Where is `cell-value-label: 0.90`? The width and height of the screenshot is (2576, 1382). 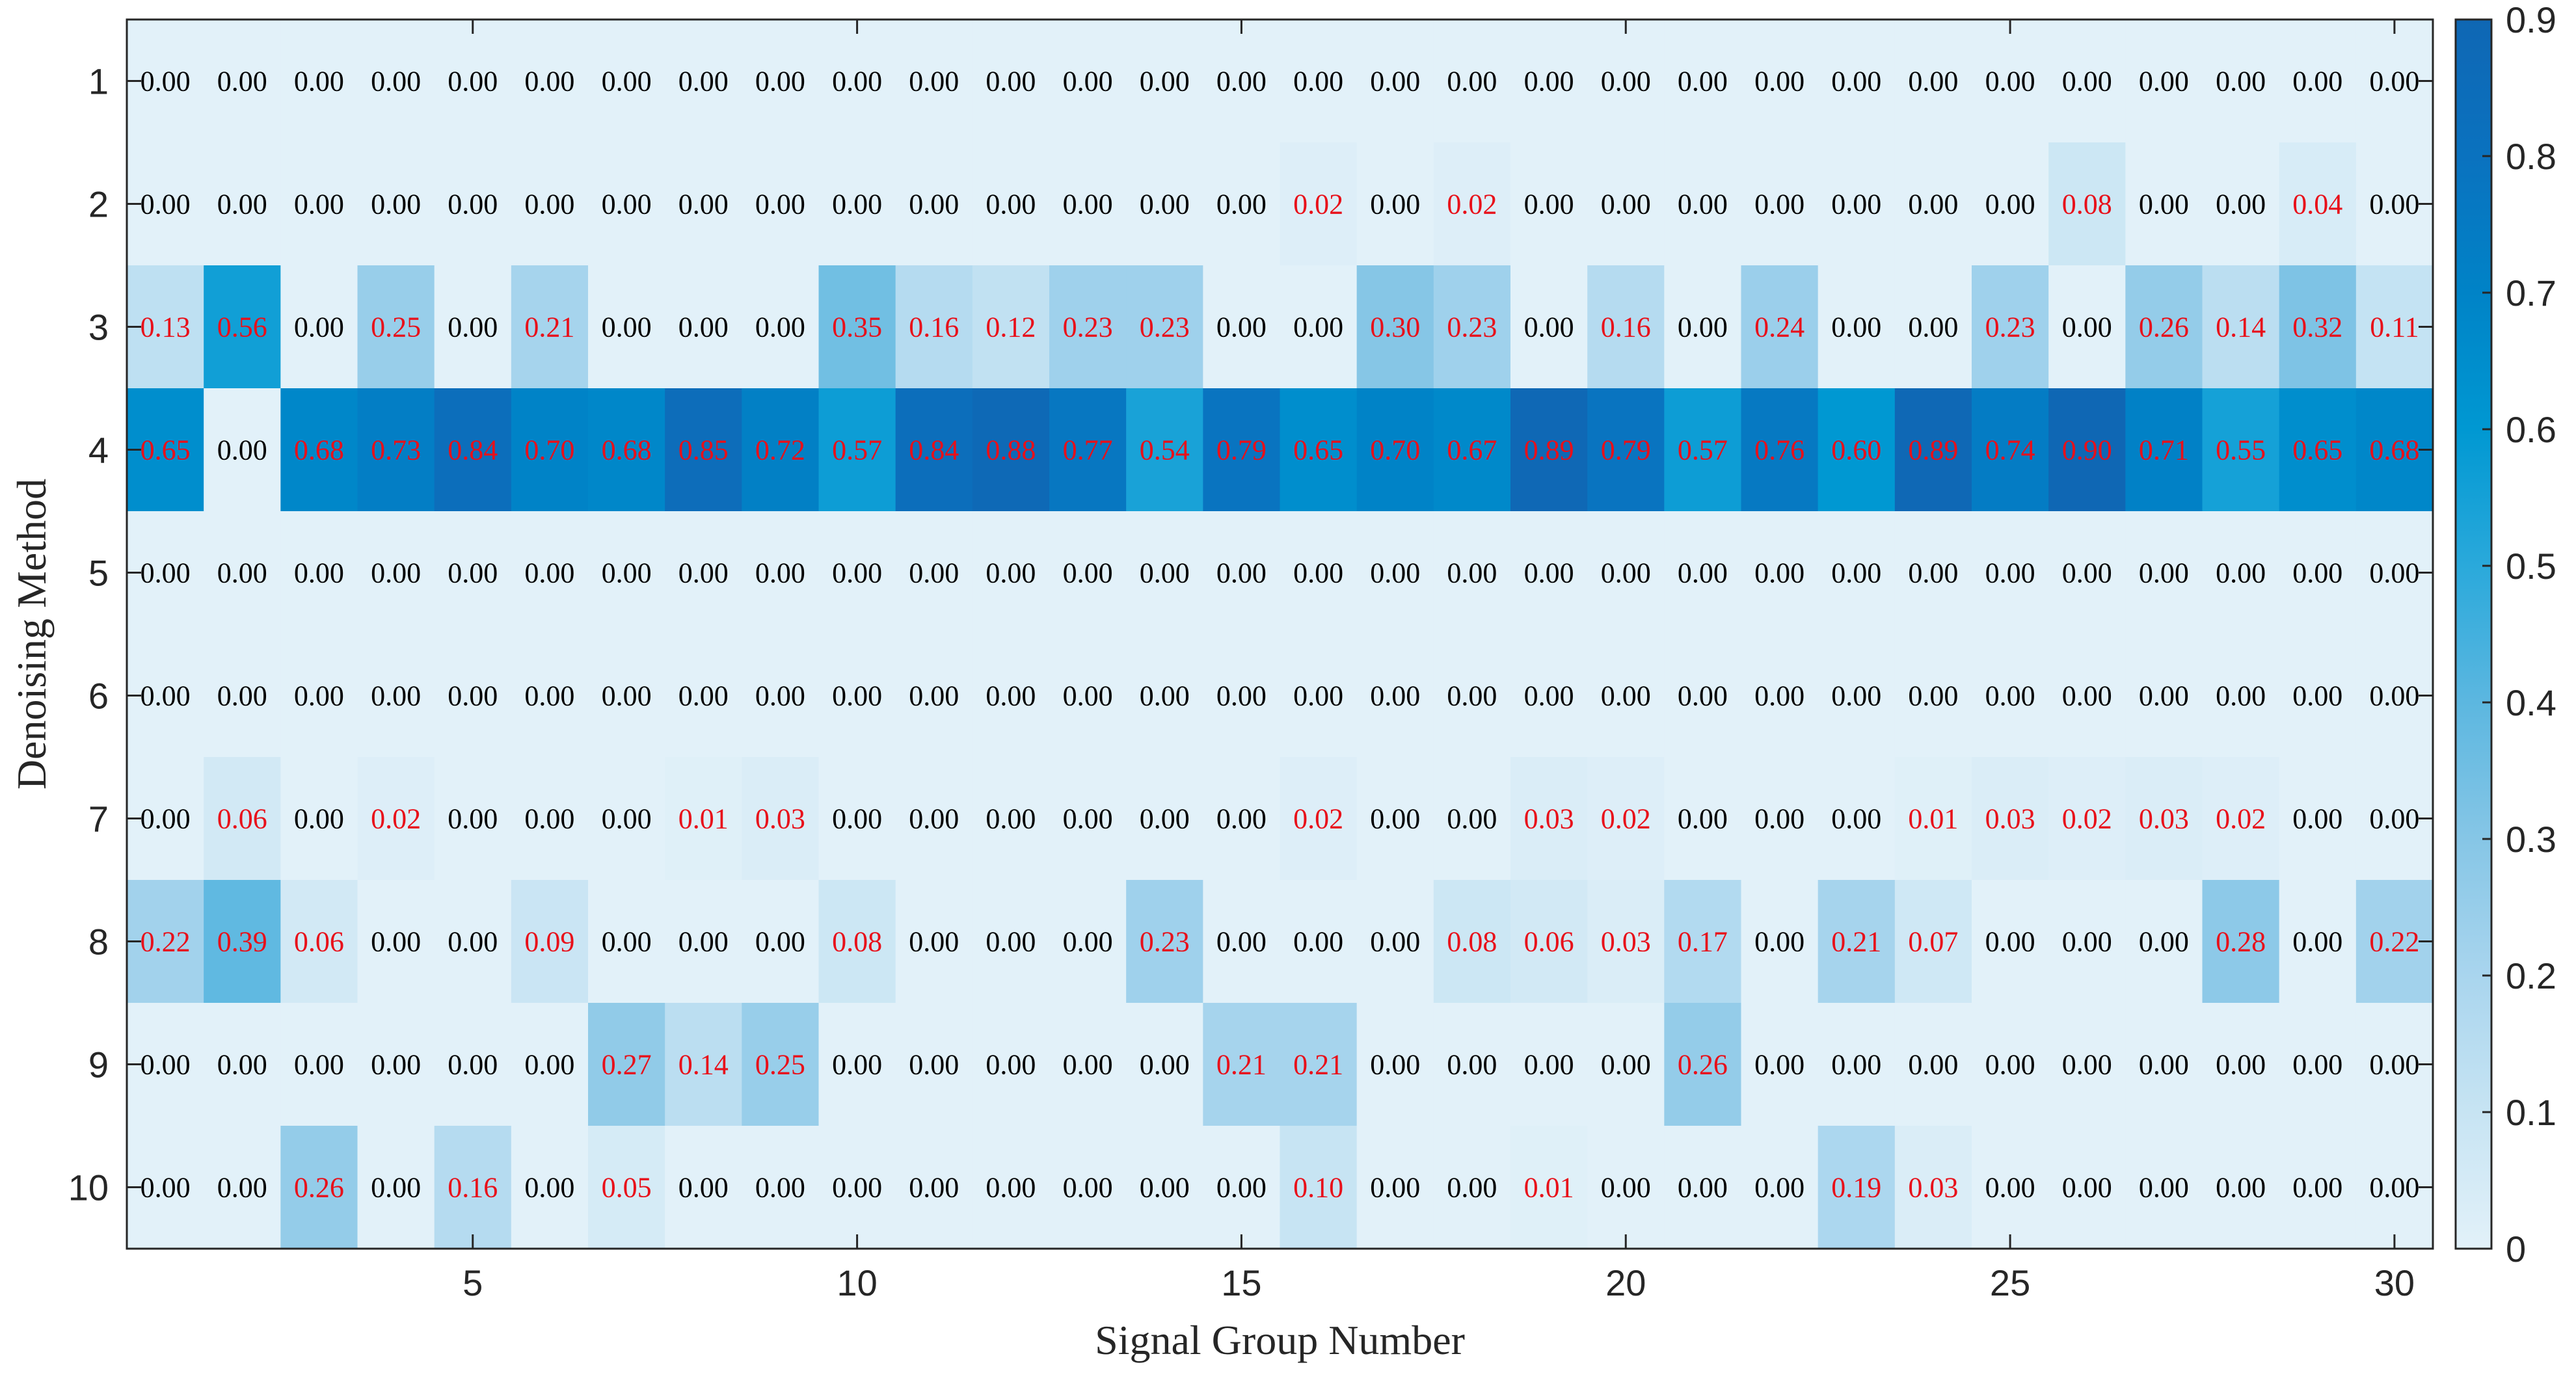
cell-value-label: 0.90 is located at coordinates (2087, 450).